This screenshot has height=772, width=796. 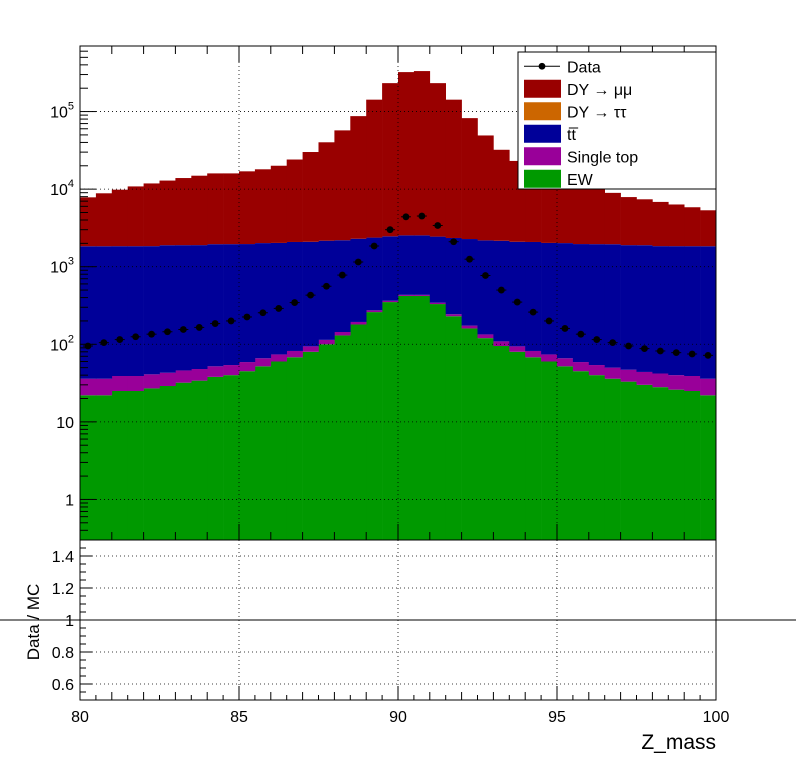 I want to click on y-tick-label: 1, so click(x=69, y=500).